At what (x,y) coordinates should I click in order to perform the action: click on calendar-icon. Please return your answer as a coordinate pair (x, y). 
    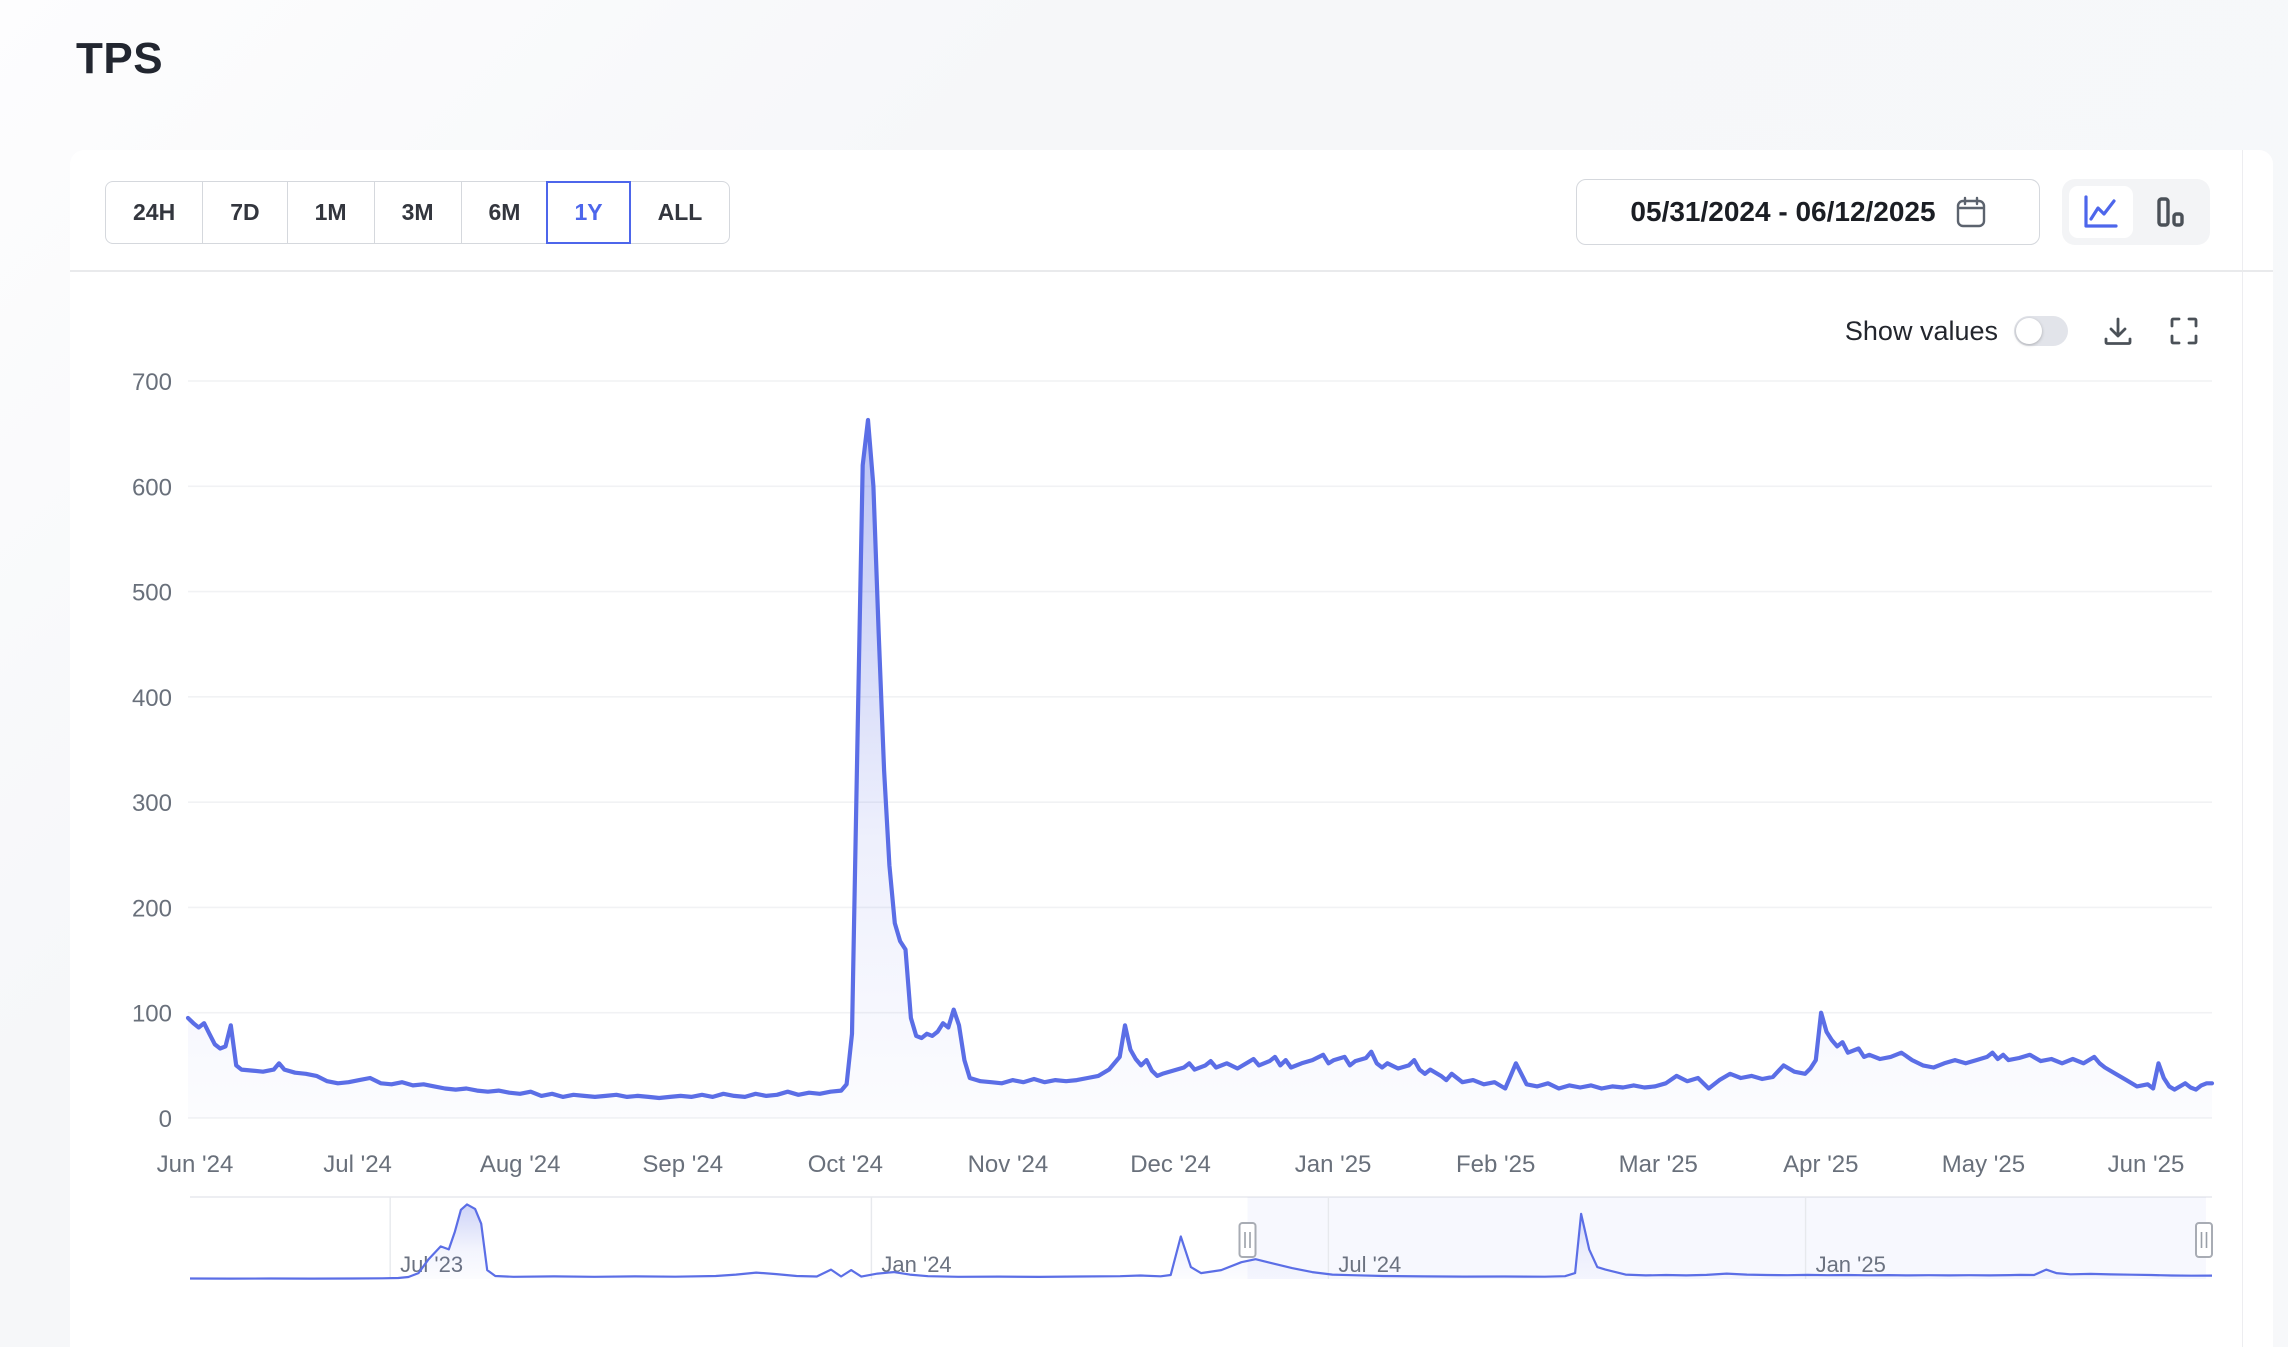
    Looking at the image, I should click on (1971, 212).